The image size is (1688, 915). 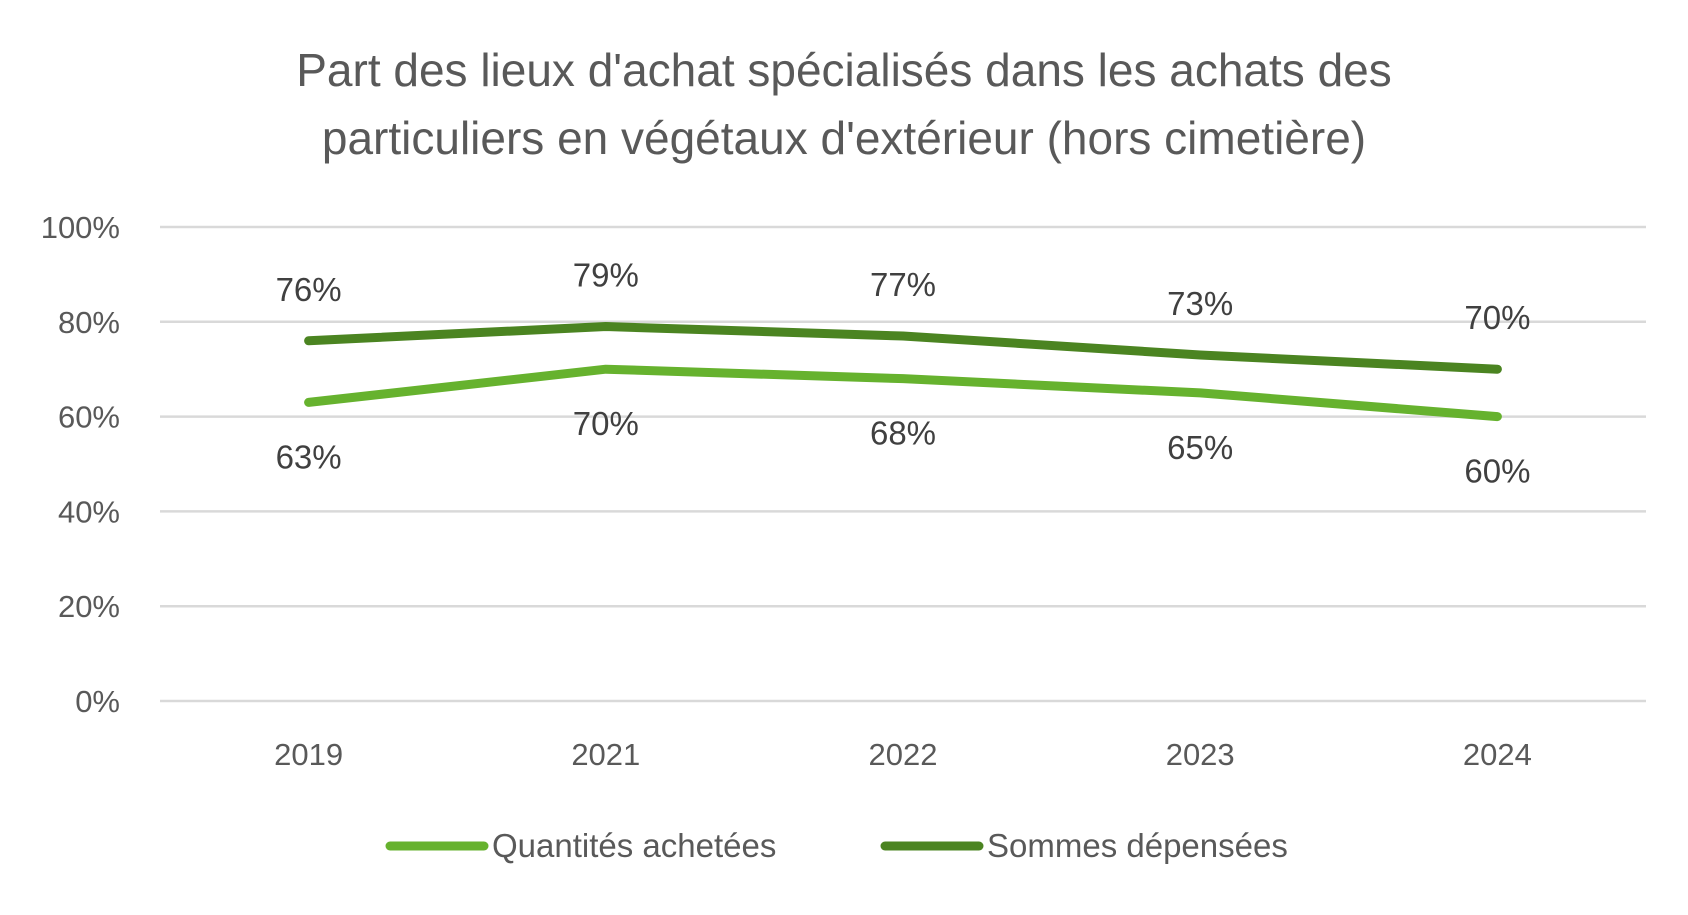 I want to click on data-label: 60%, so click(x=1497, y=471).